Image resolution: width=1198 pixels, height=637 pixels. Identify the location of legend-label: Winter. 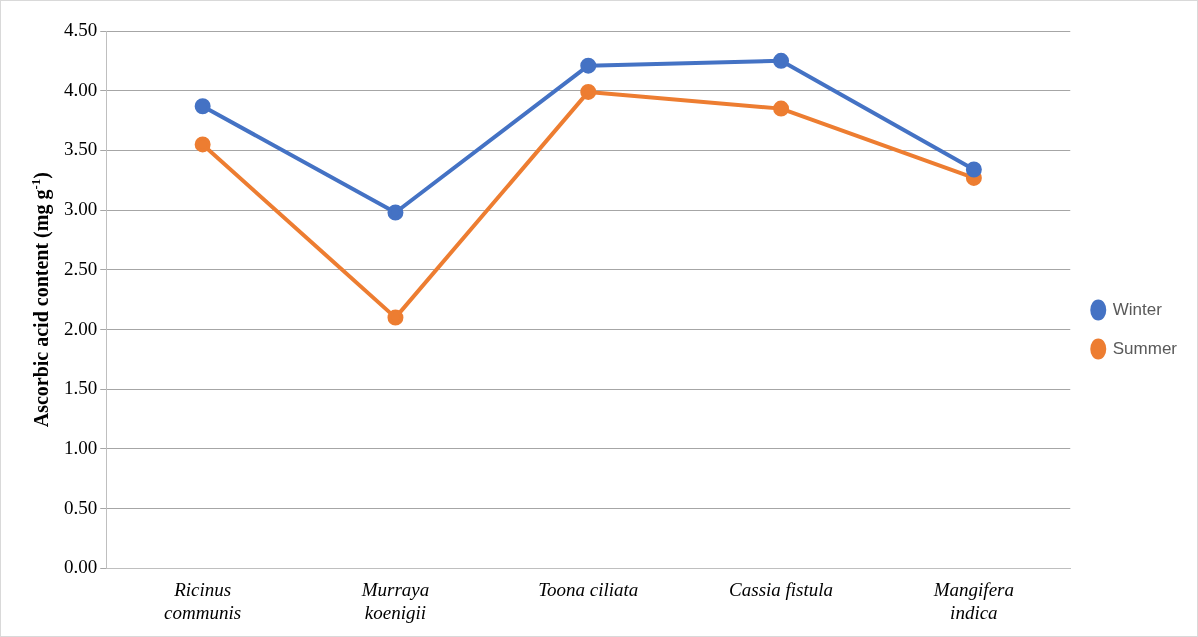
(1137, 309).